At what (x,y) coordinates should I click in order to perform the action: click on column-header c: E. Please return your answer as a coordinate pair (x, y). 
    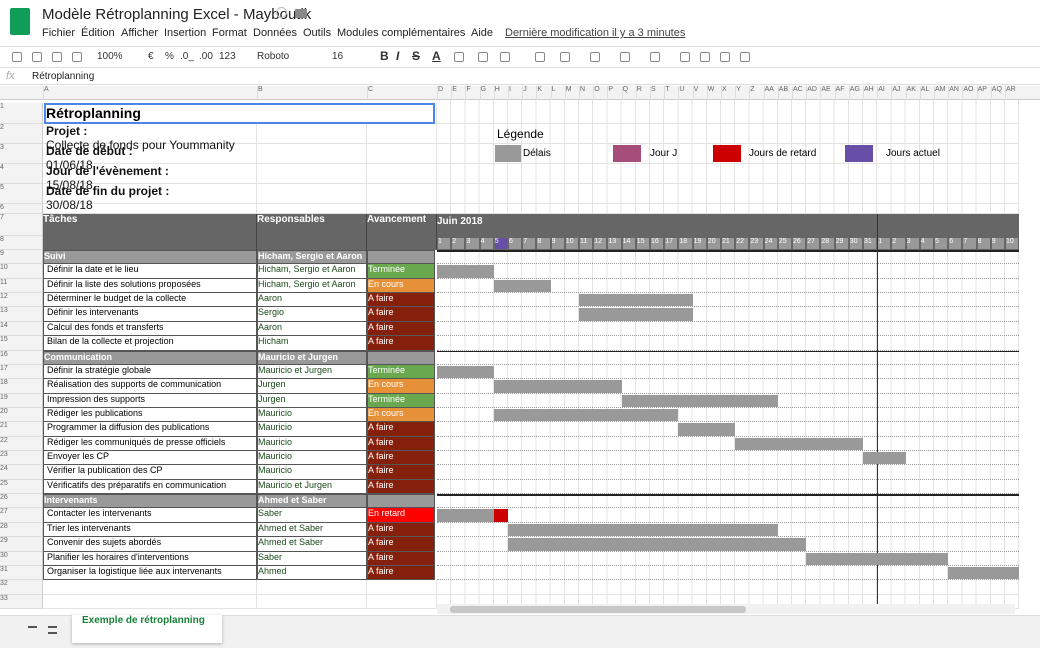
    Looking at the image, I should click on (458, 93).